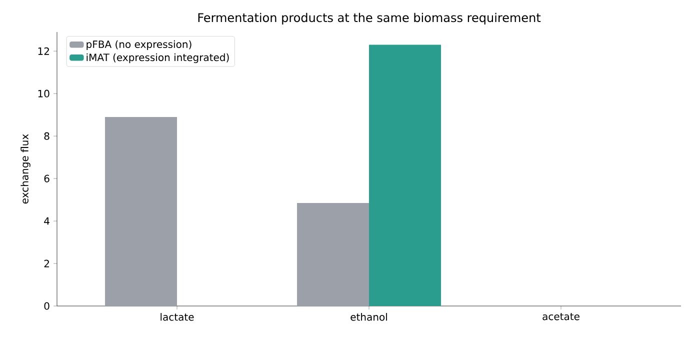 Image resolution: width=690 pixels, height=340 pixels. What do you see at coordinates (157, 58) in the screenshot?
I see `legend-label: iMAT (expression integrated)` at bounding box center [157, 58].